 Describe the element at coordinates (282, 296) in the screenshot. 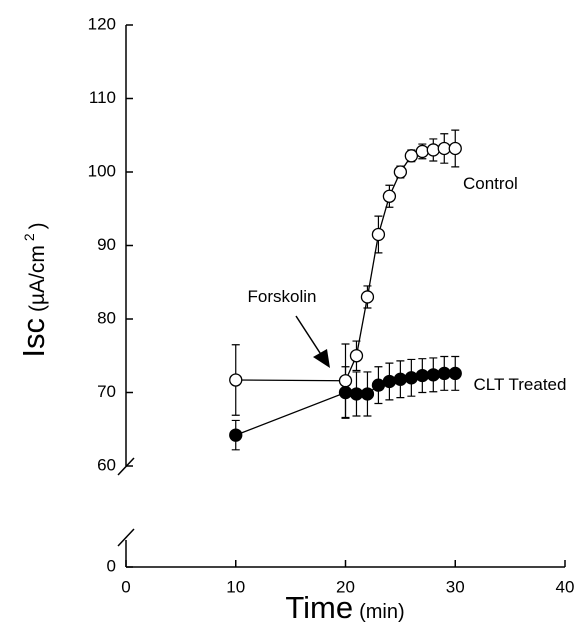

I see `annotation: Forskolin` at that location.